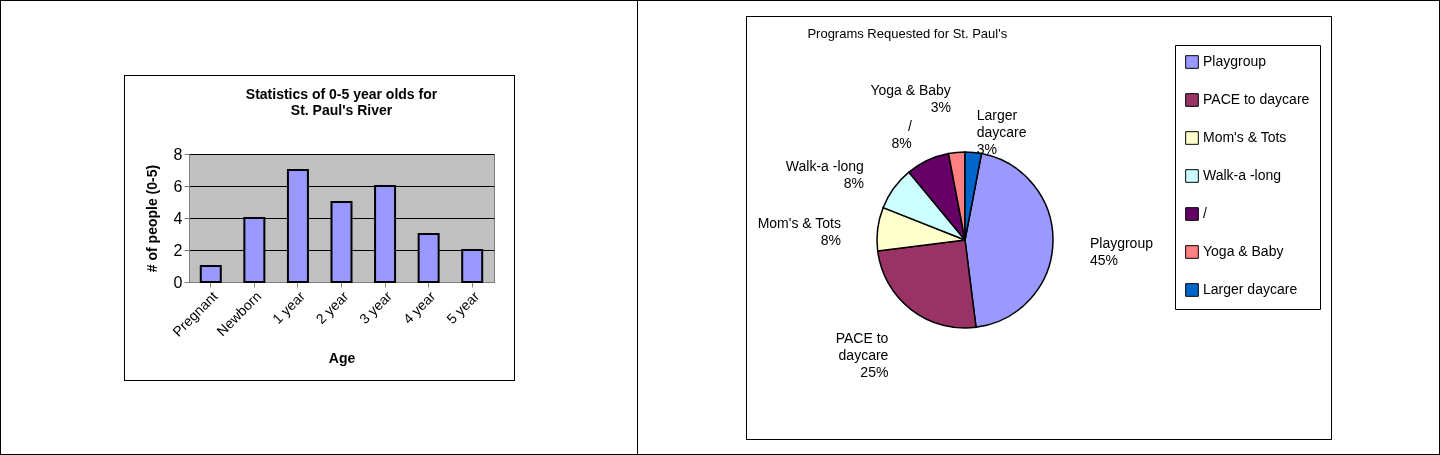 This screenshot has width=1440, height=455. What do you see at coordinates (907, 32) in the screenshot?
I see `chart-title: Programs Requested for St. Paul's` at bounding box center [907, 32].